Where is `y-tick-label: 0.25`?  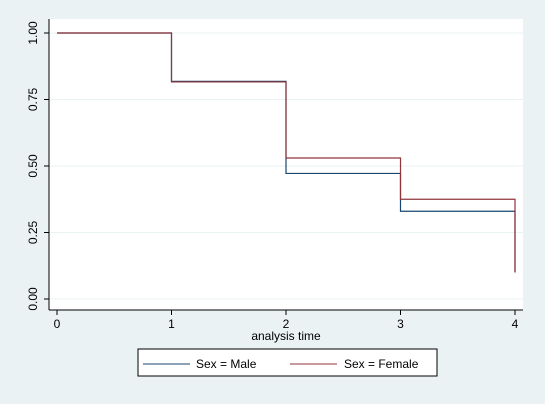 y-tick-label: 0.25 is located at coordinates (33, 232).